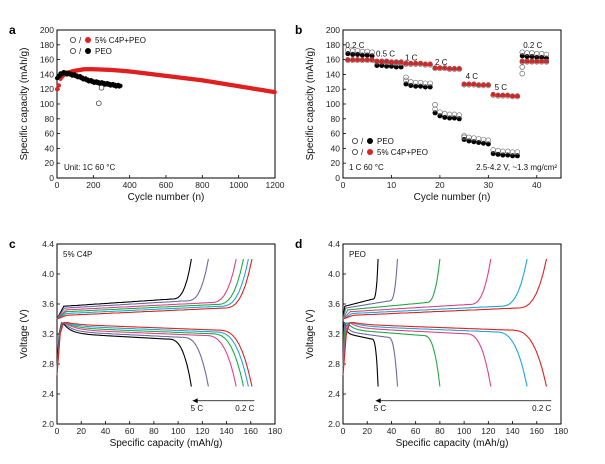 The height and width of the screenshot is (464, 605). I want to click on x-tick-label-a: 1000, so click(238, 185).